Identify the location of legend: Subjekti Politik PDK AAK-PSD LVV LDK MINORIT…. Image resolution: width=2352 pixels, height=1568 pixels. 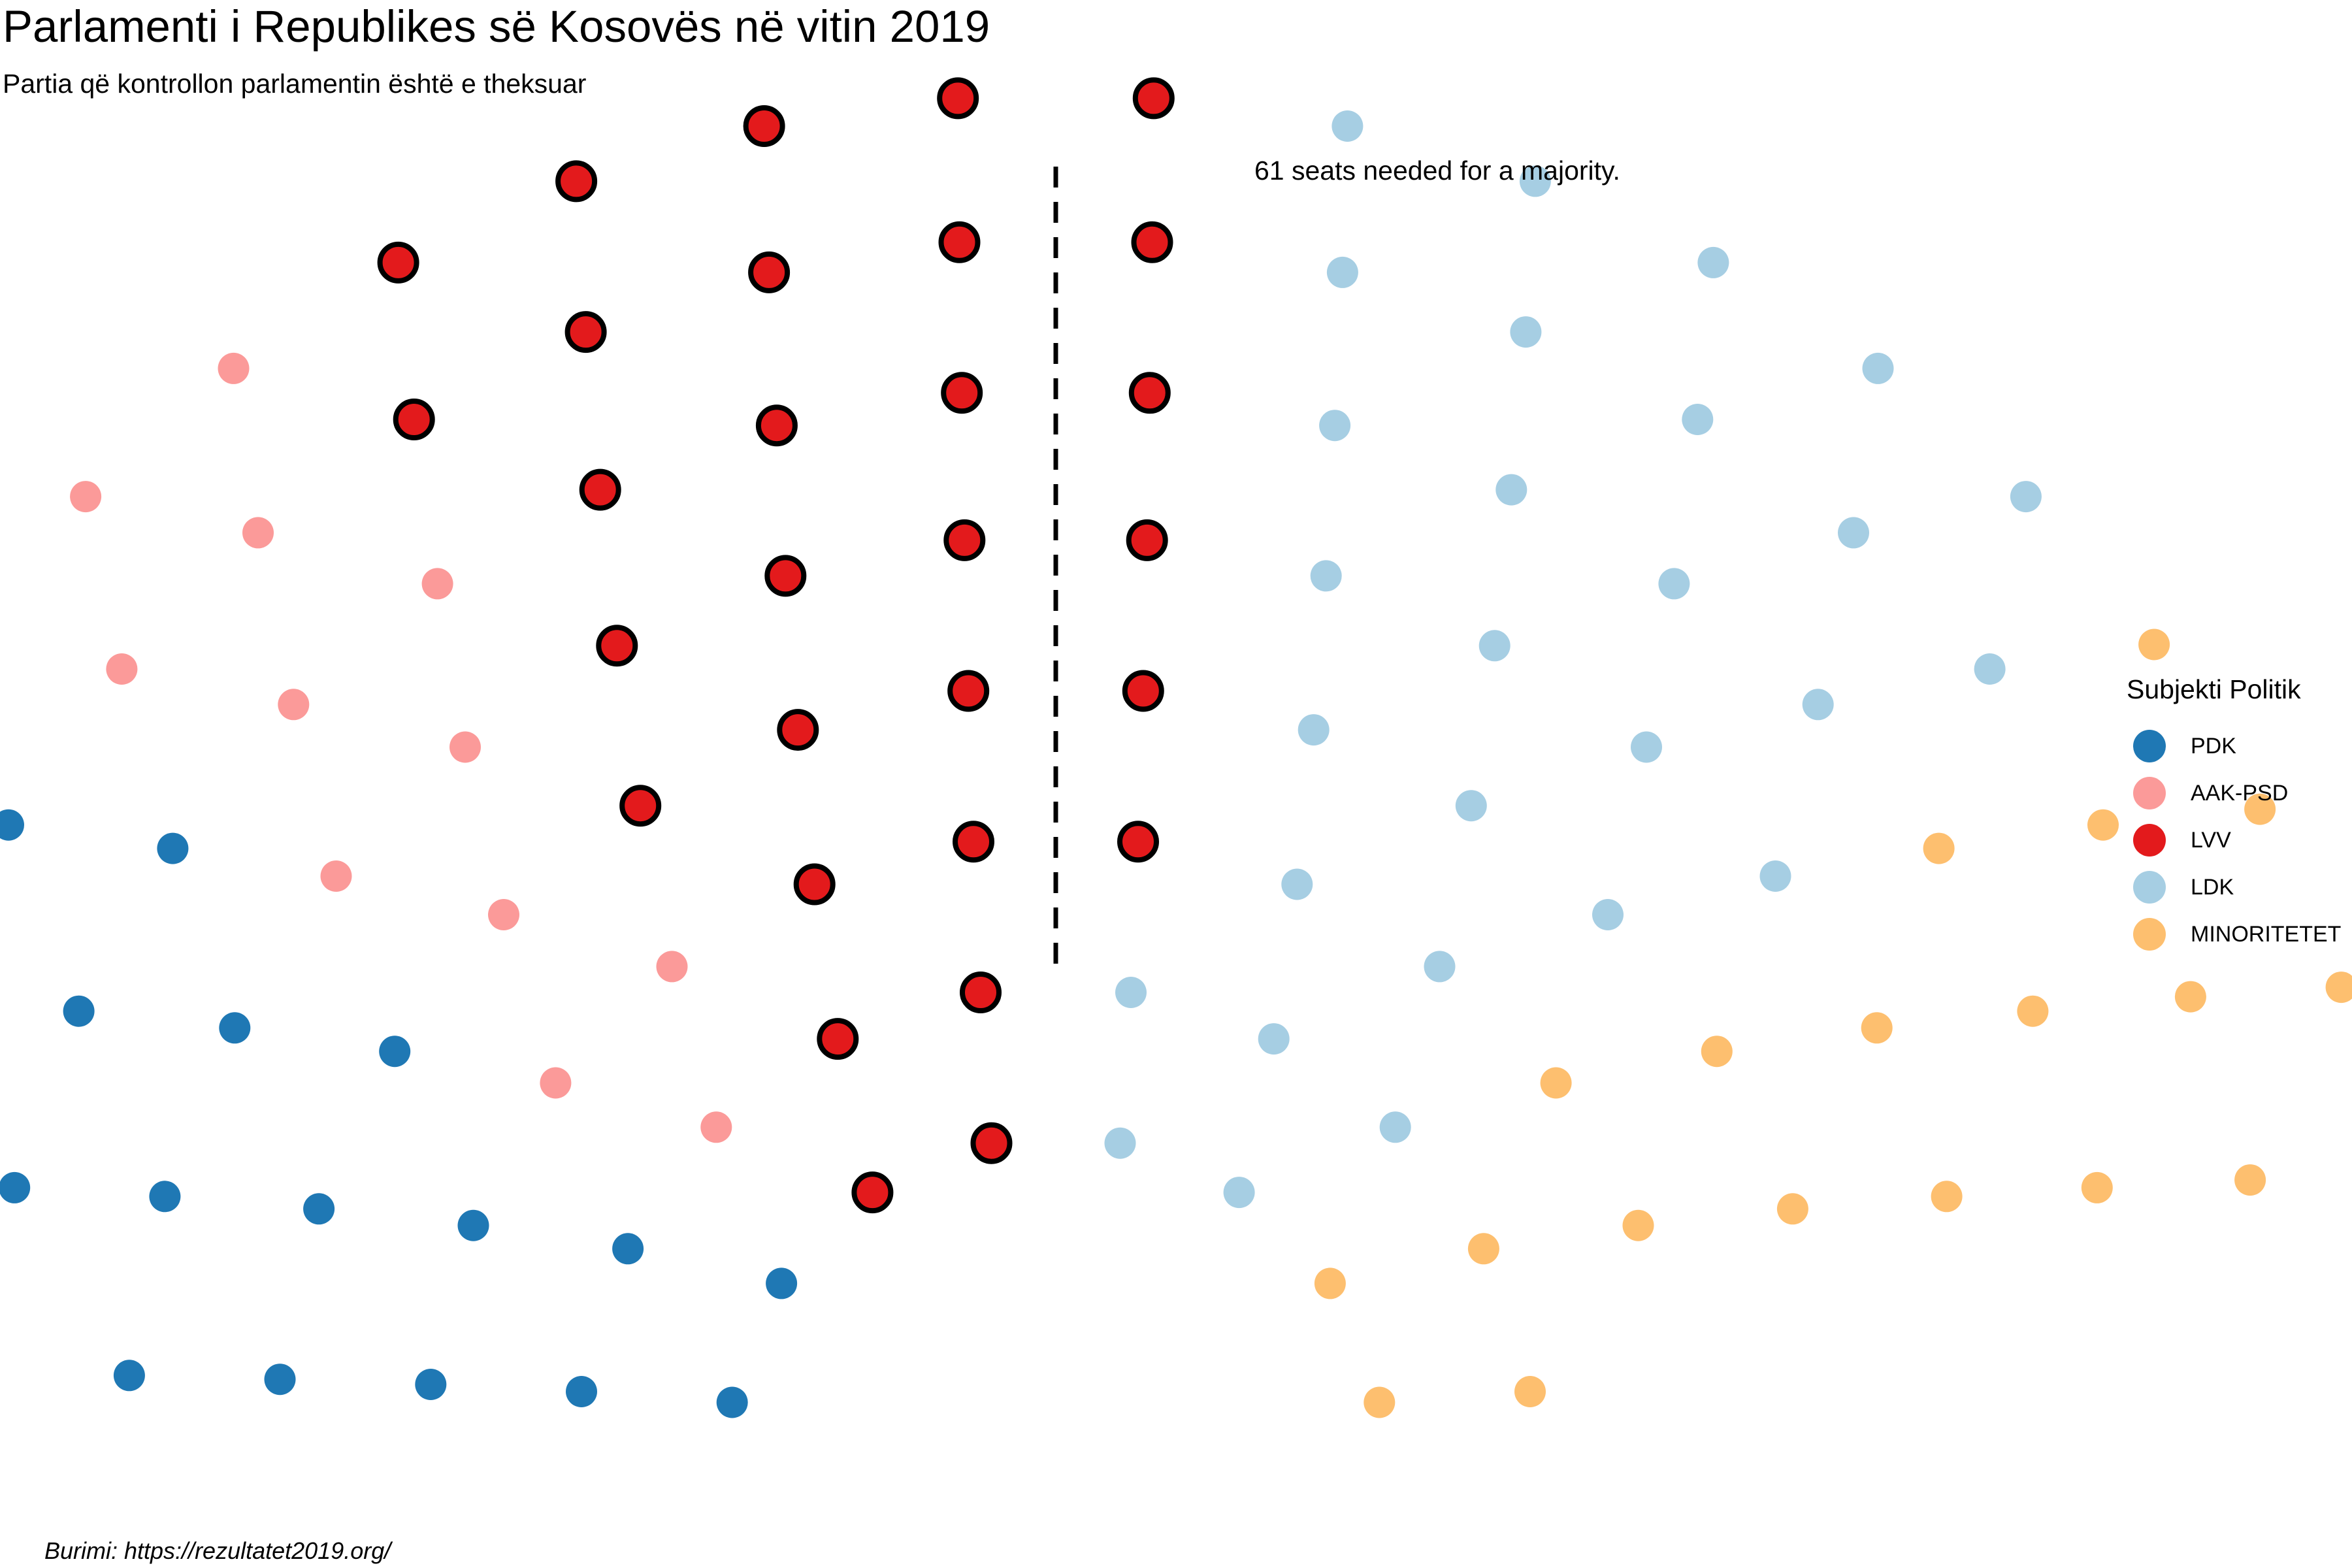
(2234, 817).